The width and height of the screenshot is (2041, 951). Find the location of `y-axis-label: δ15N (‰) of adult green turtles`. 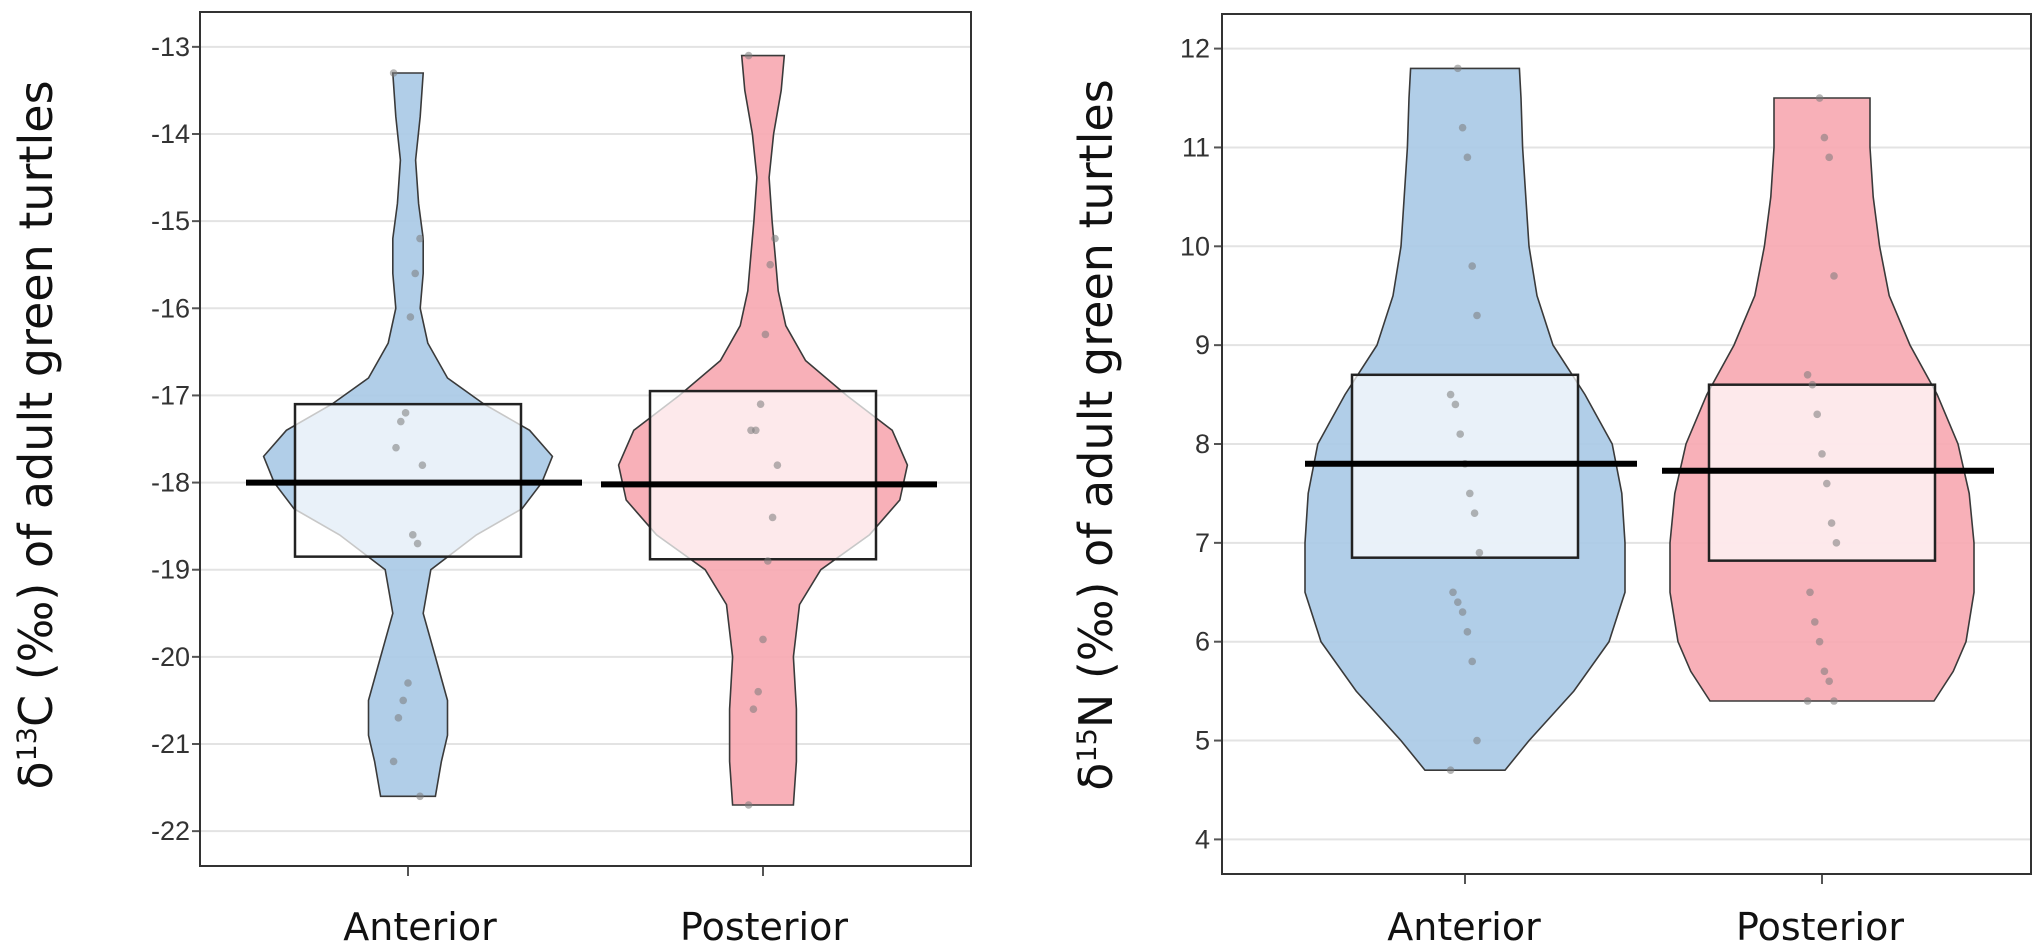

y-axis-label: δ15N (‰) of adult green turtles is located at coordinates (1096, 434).